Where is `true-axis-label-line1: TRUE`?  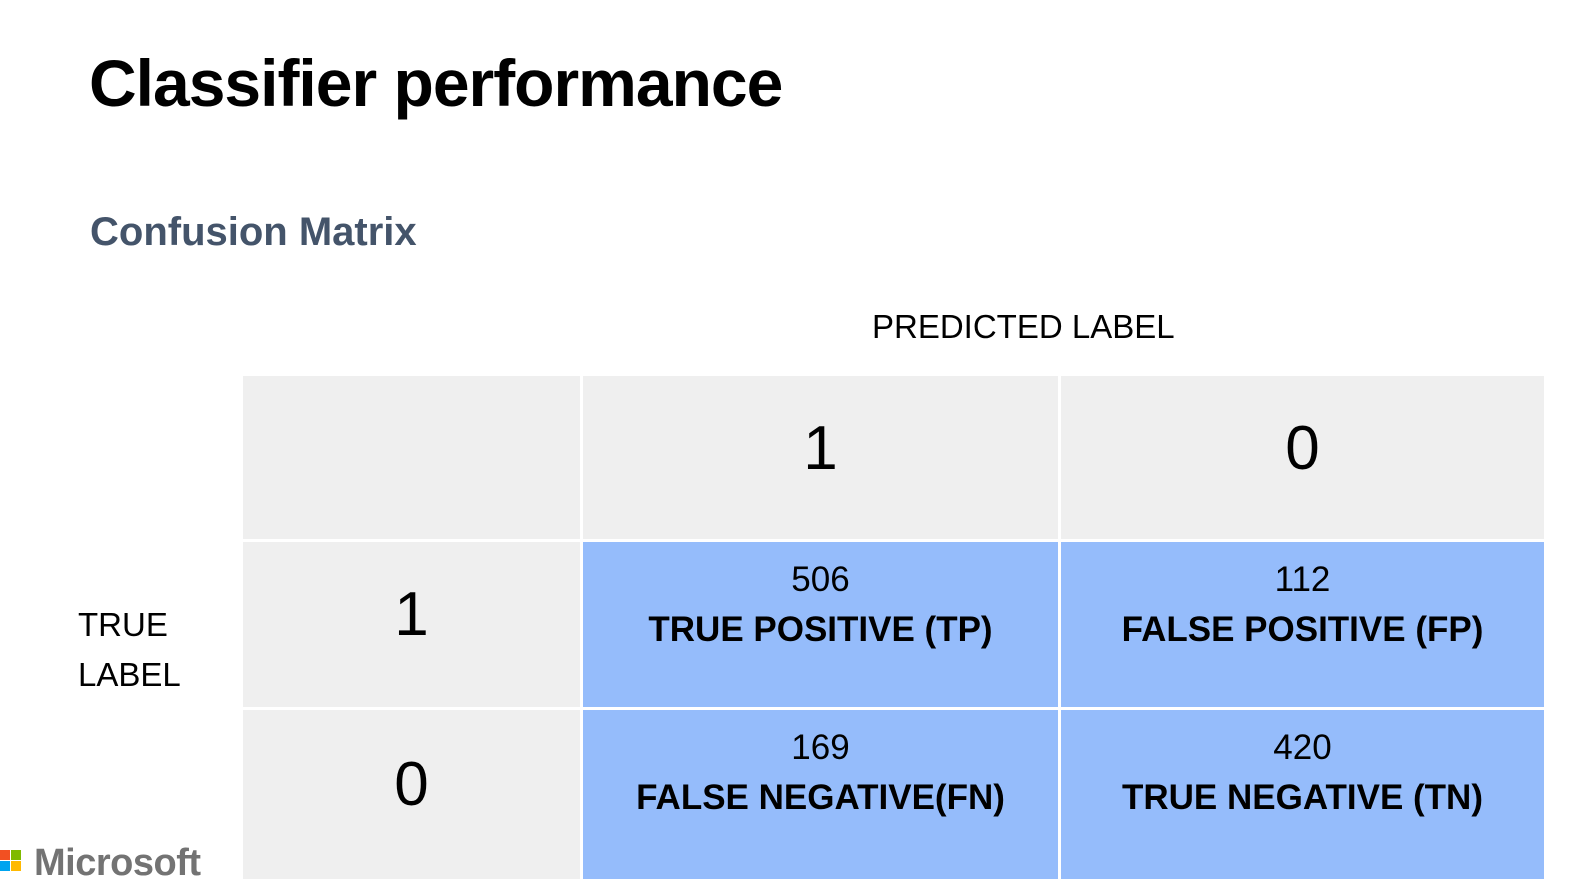
true-axis-label-line1: TRUE is located at coordinates (123, 624).